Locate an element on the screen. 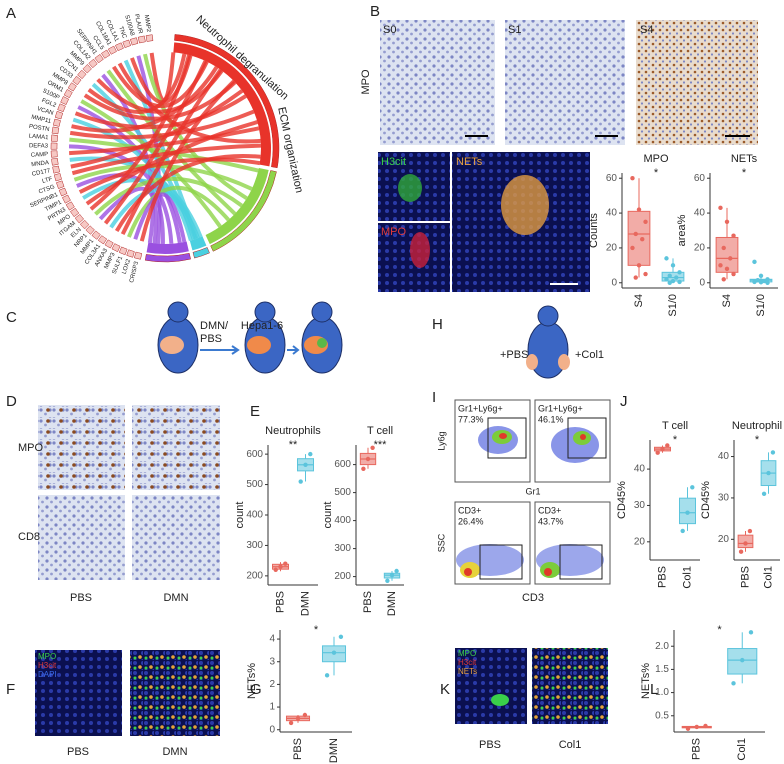 This screenshot has width=784, height=764. axis-title: SSC is located at coordinates (441, 542).